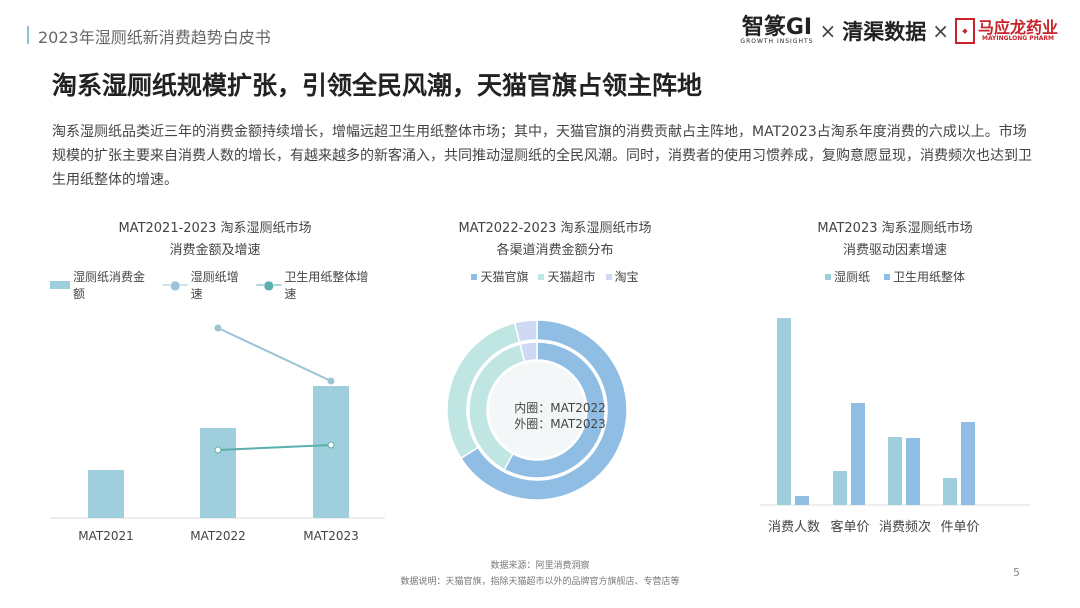 This screenshot has width=1080, height=608. I want to click on chart-driver-growth: MAT2023 淘系湿厕纸市场 消费驱动因素增速 湿厕纸 卫生用纸整体, so click(895, 251).